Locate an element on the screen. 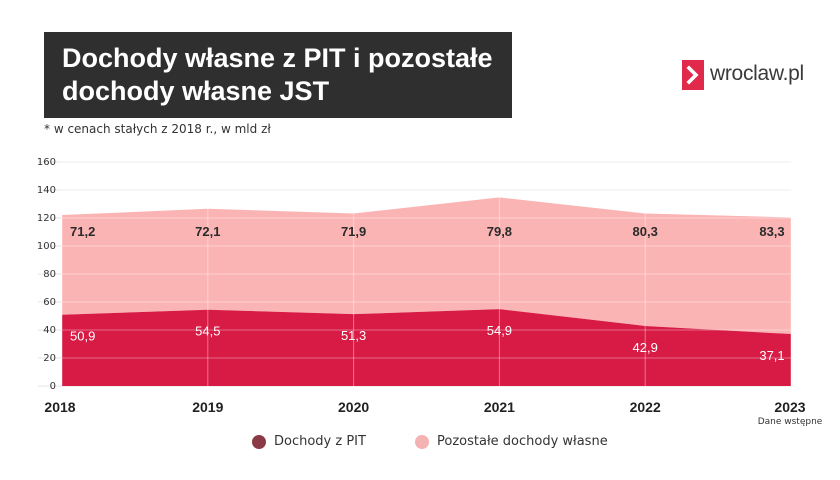  y-tick-label: 40 is located at coordinates (49, 330).